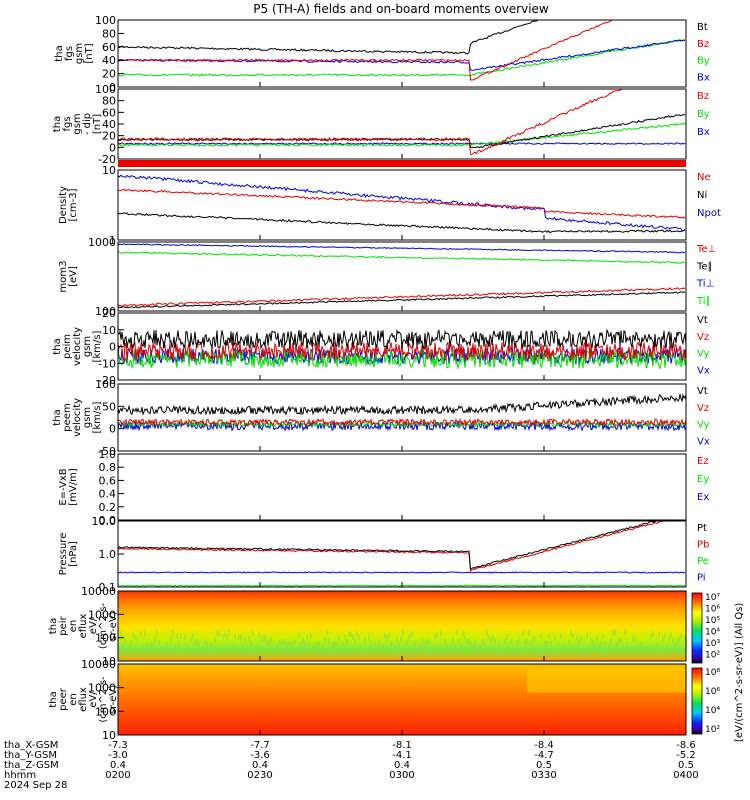 The height and width of the screenshot is (800, 750). I want to click on colorbar-tick-label: 10⁴, so click(712, 711).